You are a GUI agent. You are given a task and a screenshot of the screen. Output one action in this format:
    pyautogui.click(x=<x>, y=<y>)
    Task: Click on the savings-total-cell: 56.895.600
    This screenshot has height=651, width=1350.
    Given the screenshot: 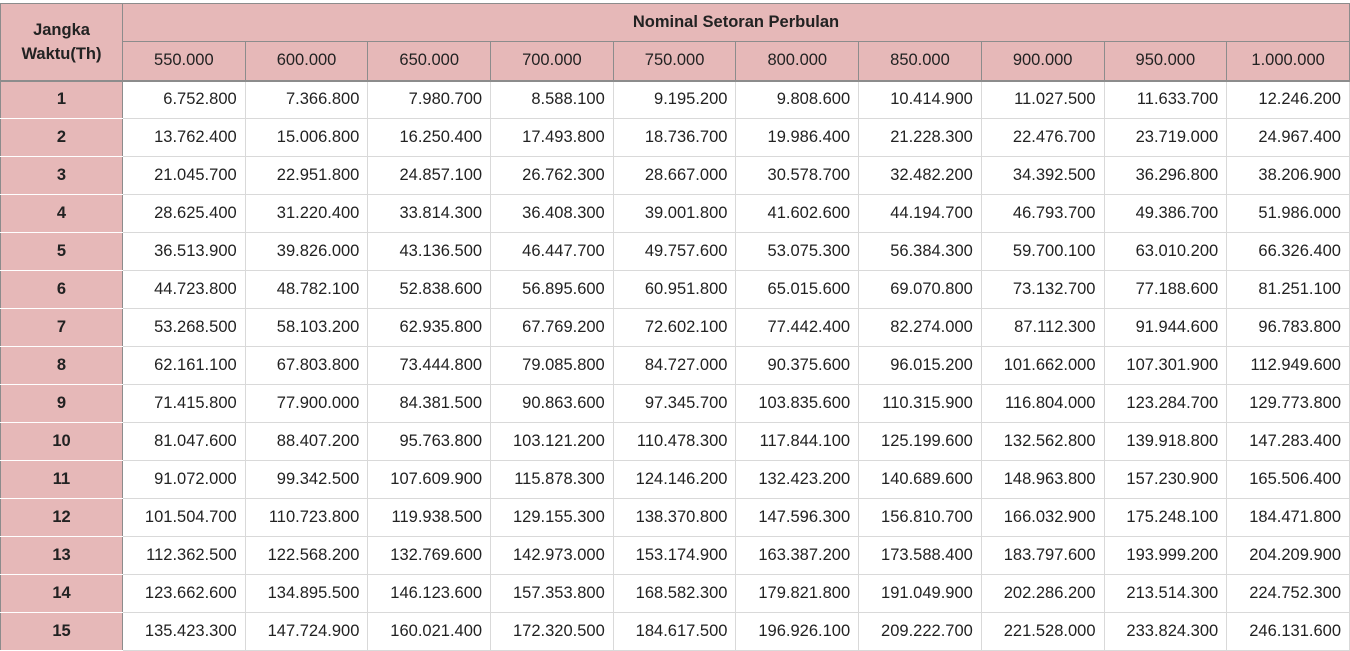 What is the action you would take?
    pyautogui.click(x=552, y=289)
    